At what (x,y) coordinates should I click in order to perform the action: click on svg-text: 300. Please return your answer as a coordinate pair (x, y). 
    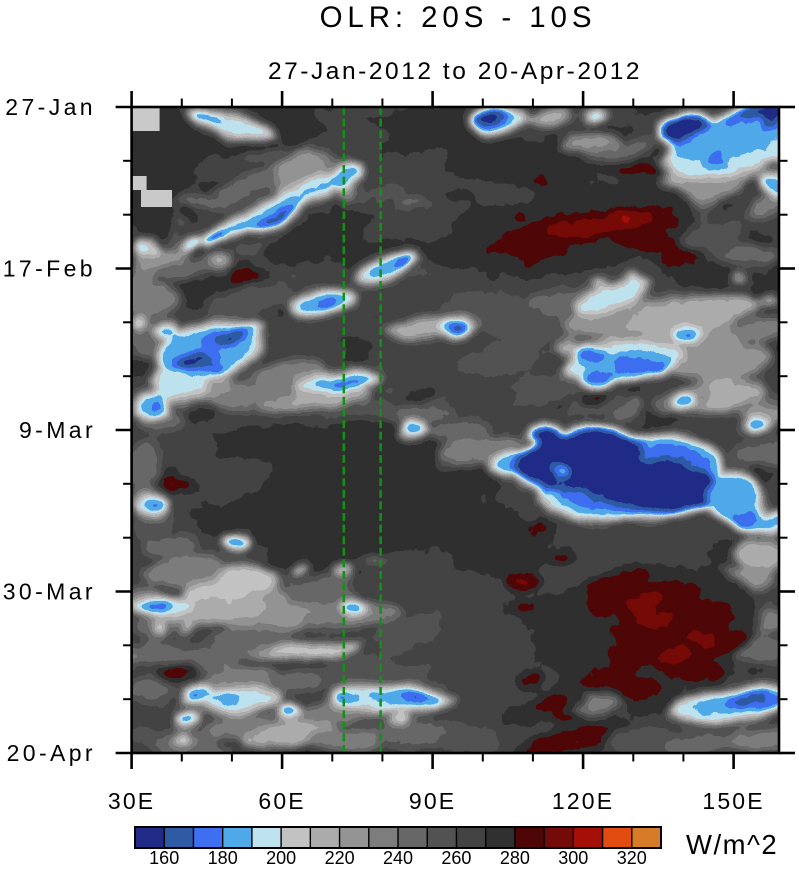
    Looking at the image, I should click on (573, 858).